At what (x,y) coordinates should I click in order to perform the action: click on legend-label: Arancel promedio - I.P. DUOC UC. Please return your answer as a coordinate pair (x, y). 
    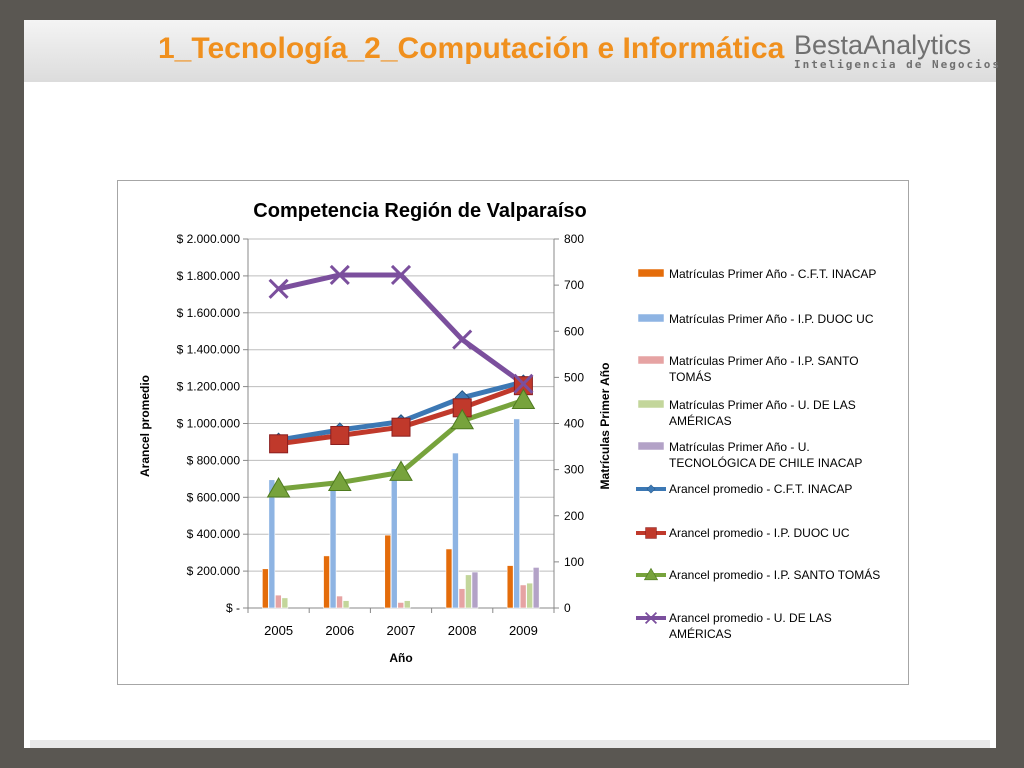
    Looking at the image, I should click on (759, 533).